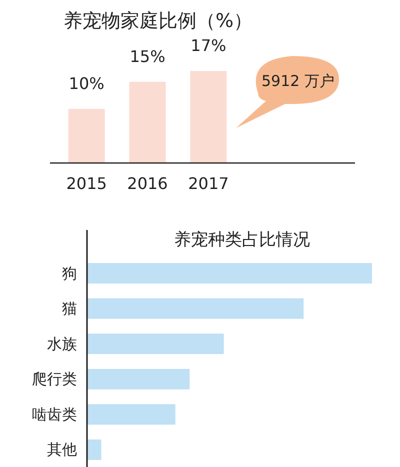 The image size is (400, 467). Describe the element at coordinates (86, 183) in the screenshot. I see `x-tick-label: 2015` at that location.